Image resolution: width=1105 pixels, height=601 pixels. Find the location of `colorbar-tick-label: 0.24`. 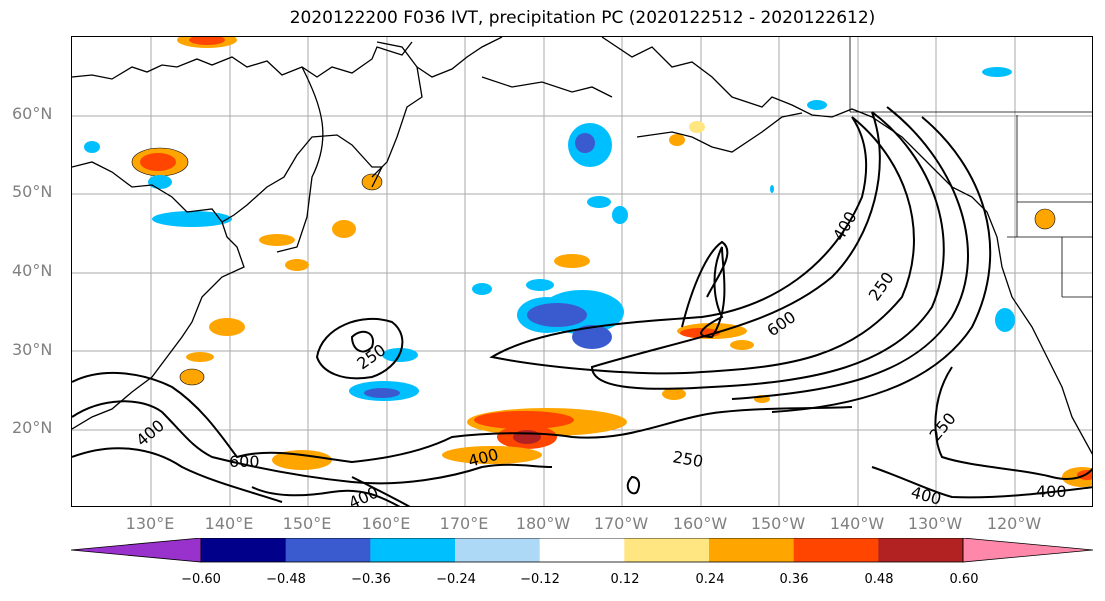

colorbar-tick-label: 0.24 is located at coordinates (710, 579).